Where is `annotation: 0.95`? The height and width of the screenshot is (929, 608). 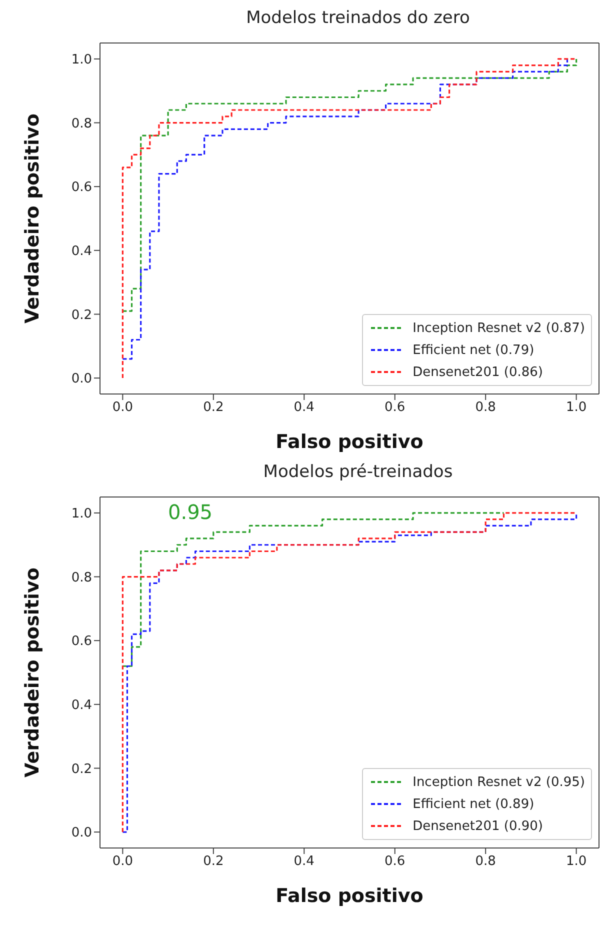
annotation: 0.95 is located at coordinates (190, 512).